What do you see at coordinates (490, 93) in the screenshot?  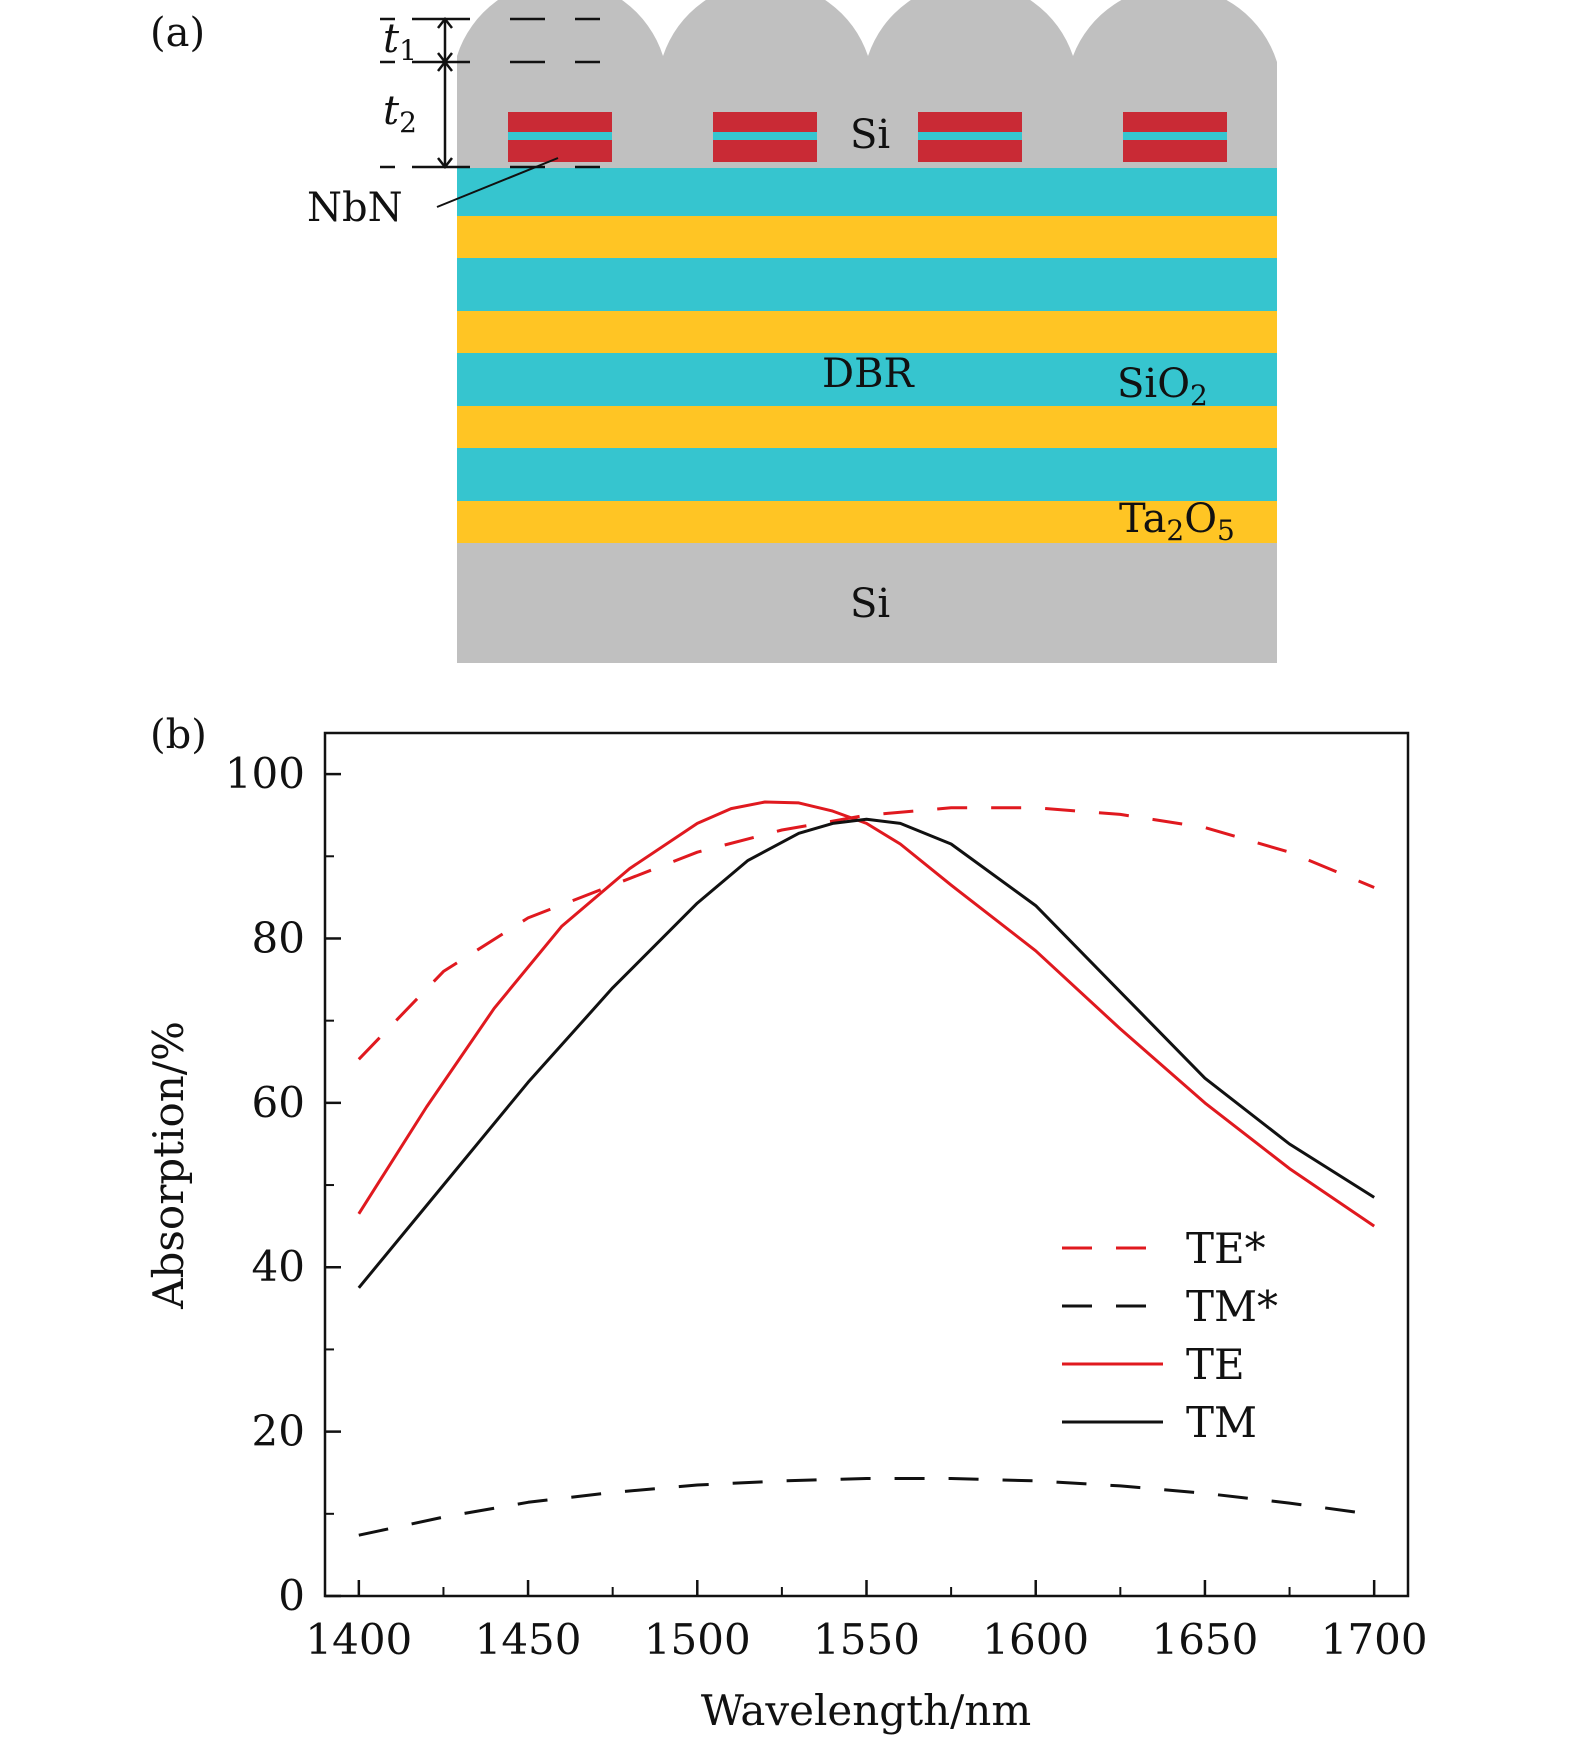 I see `thickness-dimensions` at bounding box center [490, 93].